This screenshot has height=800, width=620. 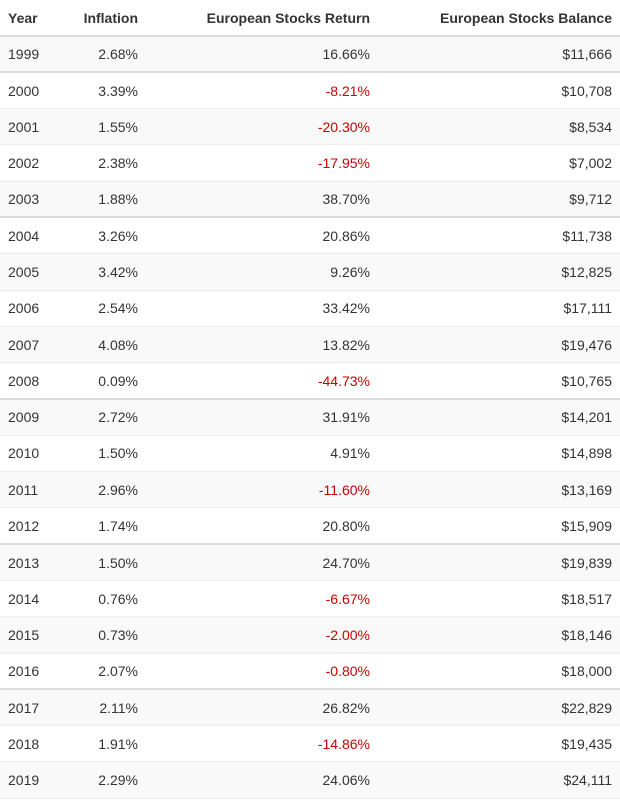 I want to click on table-row: 2014 0.76% -6.67% $18,517, so click(x=310, y=599).